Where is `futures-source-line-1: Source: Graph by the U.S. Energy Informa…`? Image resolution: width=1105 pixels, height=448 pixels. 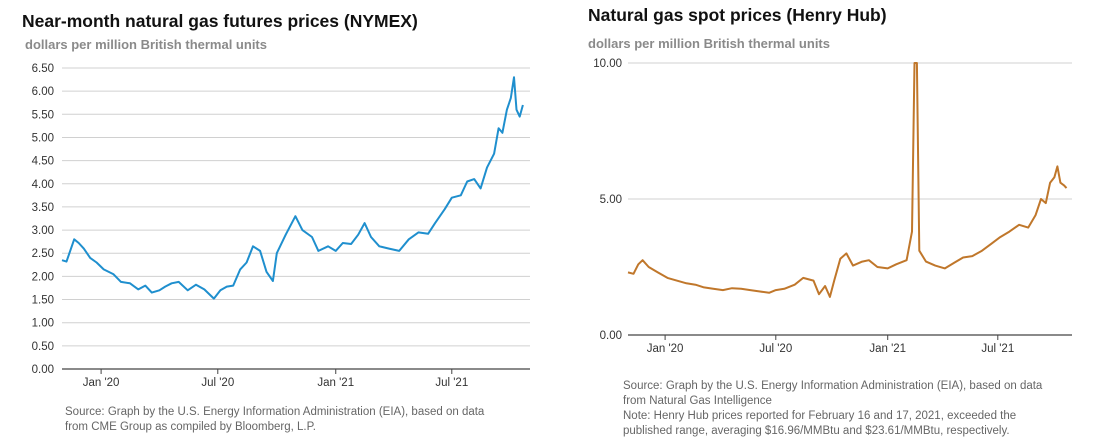
futures-source-line-1: Source: Graph by the U.S. Energy Informa… is located at coordinates (275, 412).